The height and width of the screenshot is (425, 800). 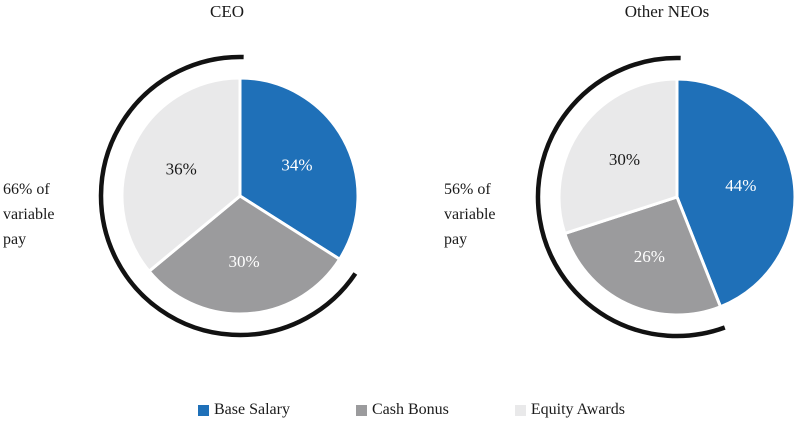 What do you see at coordinates (181, 168) in the screenshot?
I see `ceo-pie-label-equity-awards: 36%` at bounding box center [181, 168].